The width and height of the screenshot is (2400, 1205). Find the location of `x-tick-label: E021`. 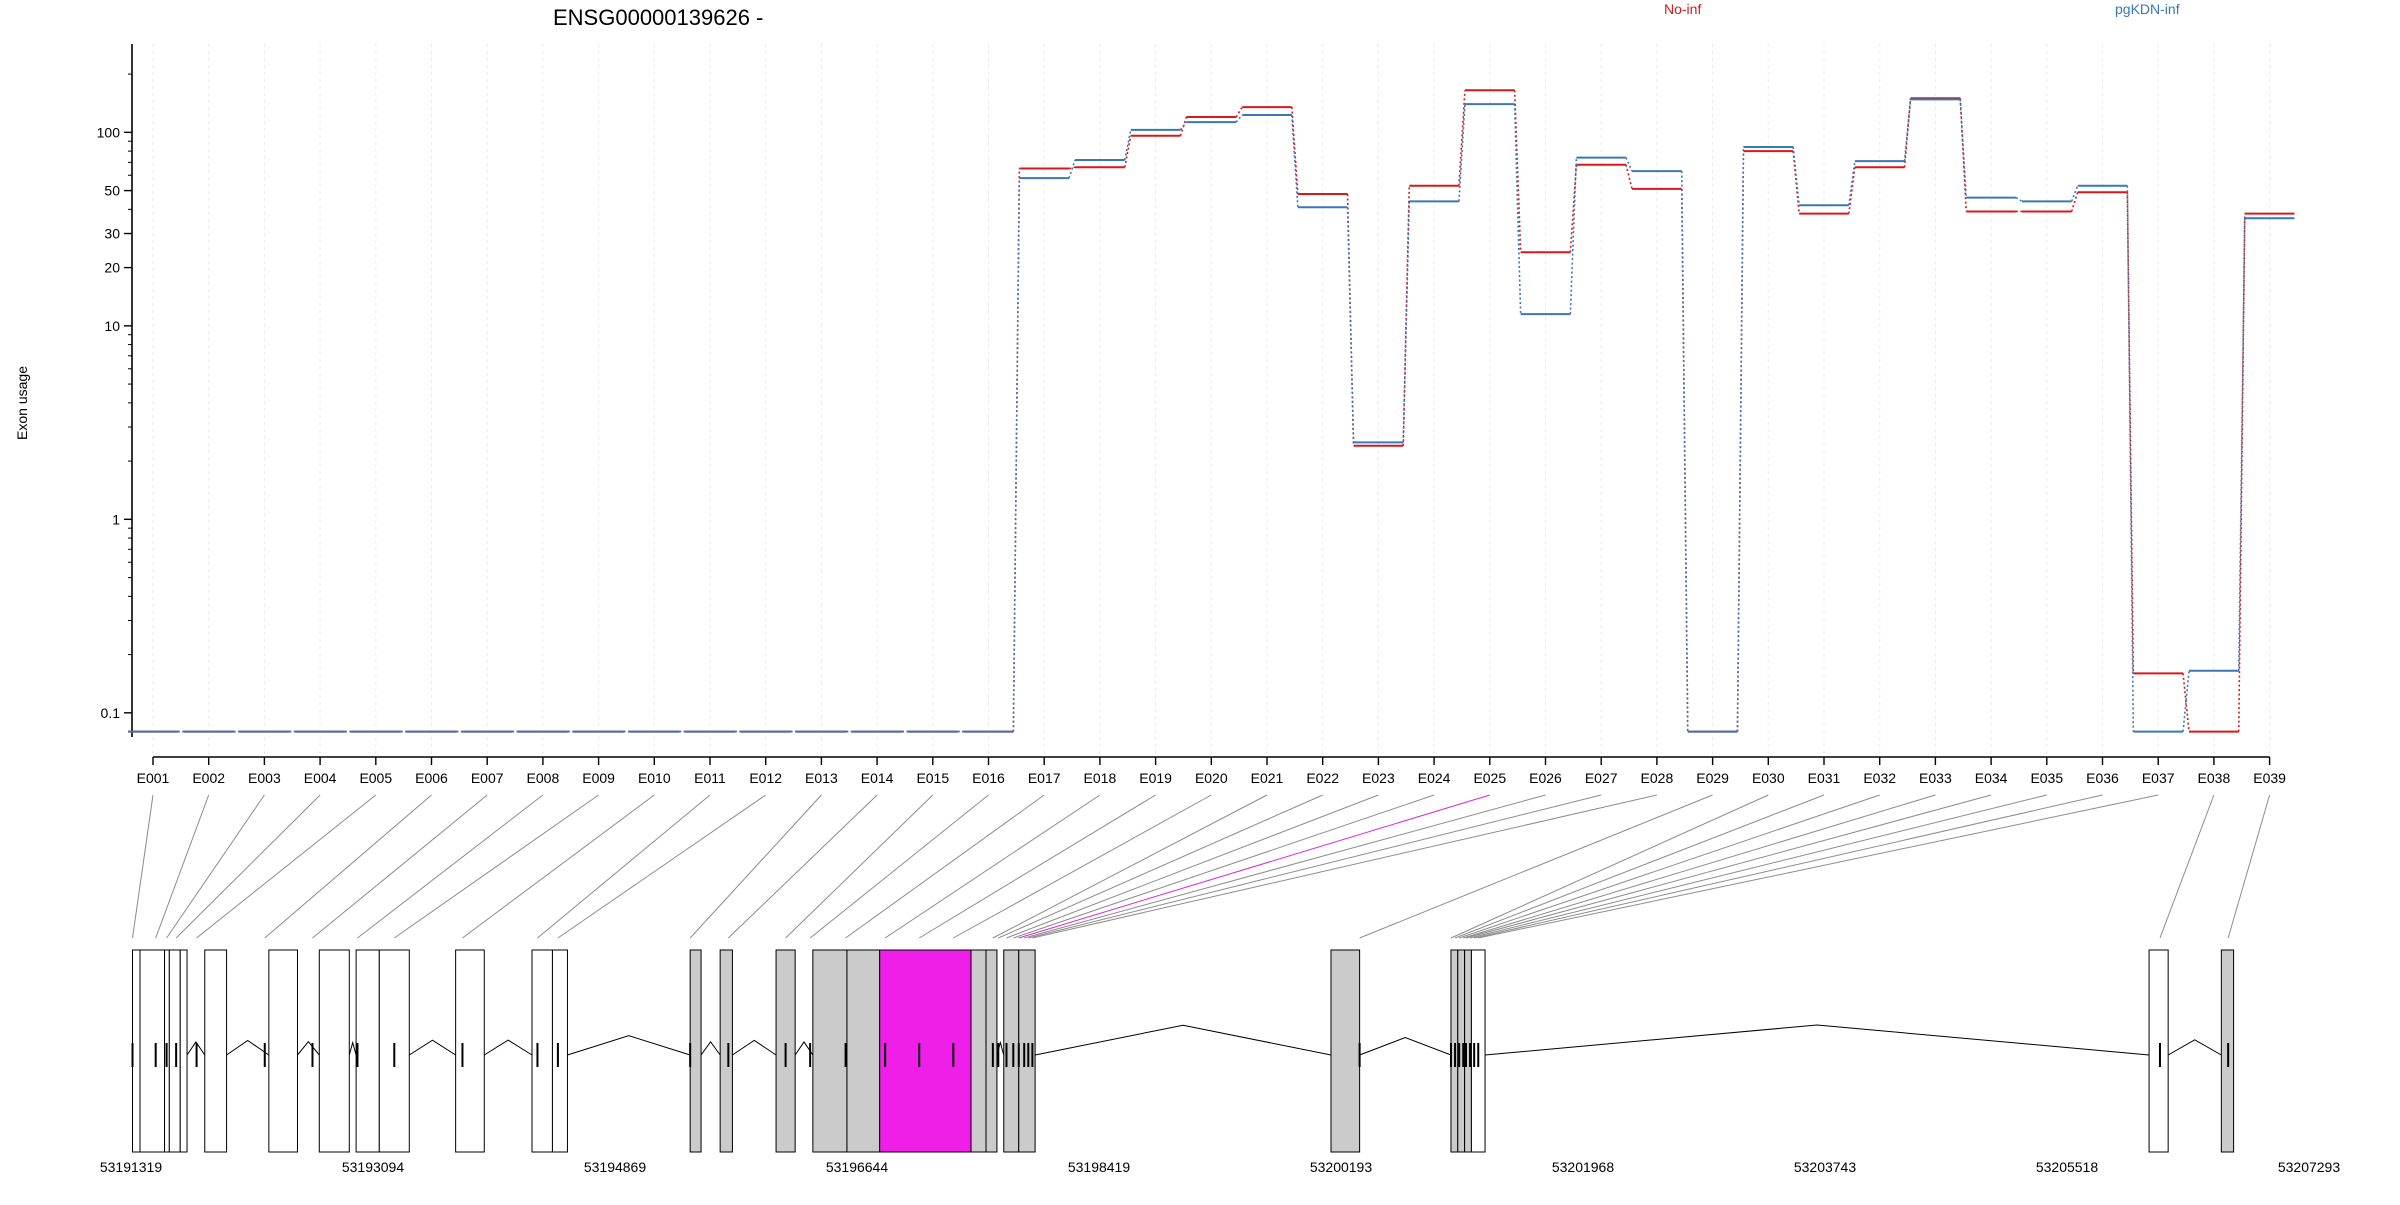

x-tick-label: E021 is located at coordinates (1267, 778).